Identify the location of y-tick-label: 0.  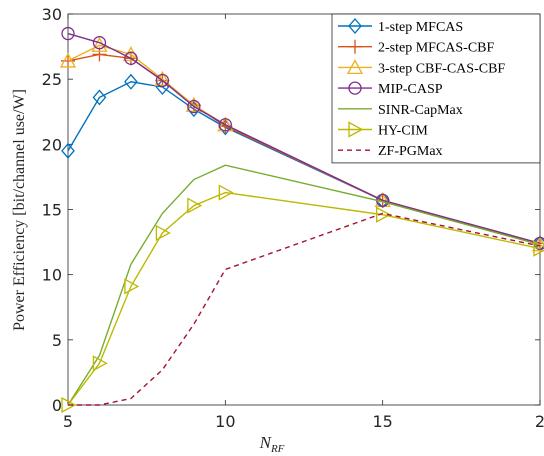
(57, 405).